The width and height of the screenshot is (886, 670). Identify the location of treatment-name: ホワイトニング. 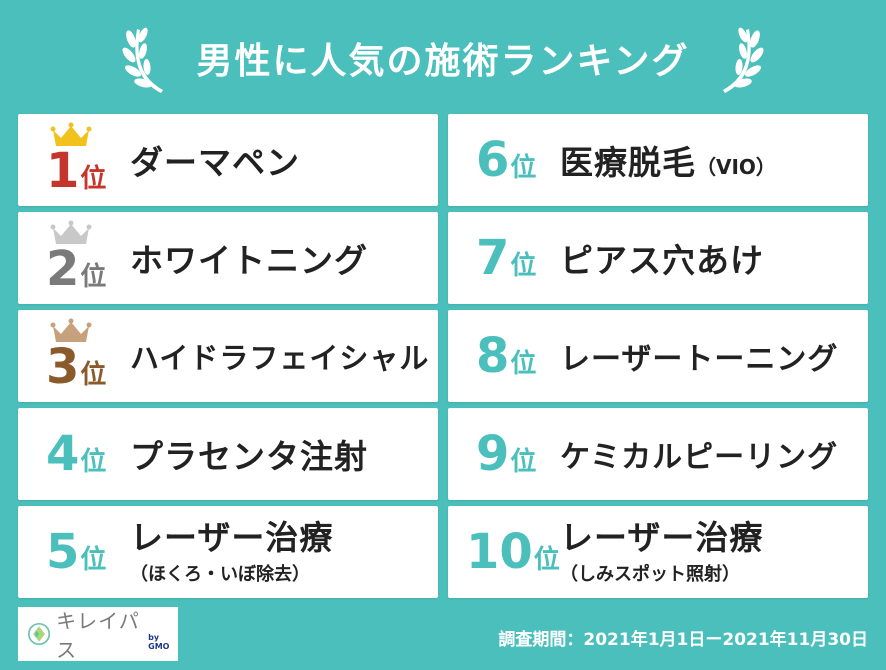
(249, 260).